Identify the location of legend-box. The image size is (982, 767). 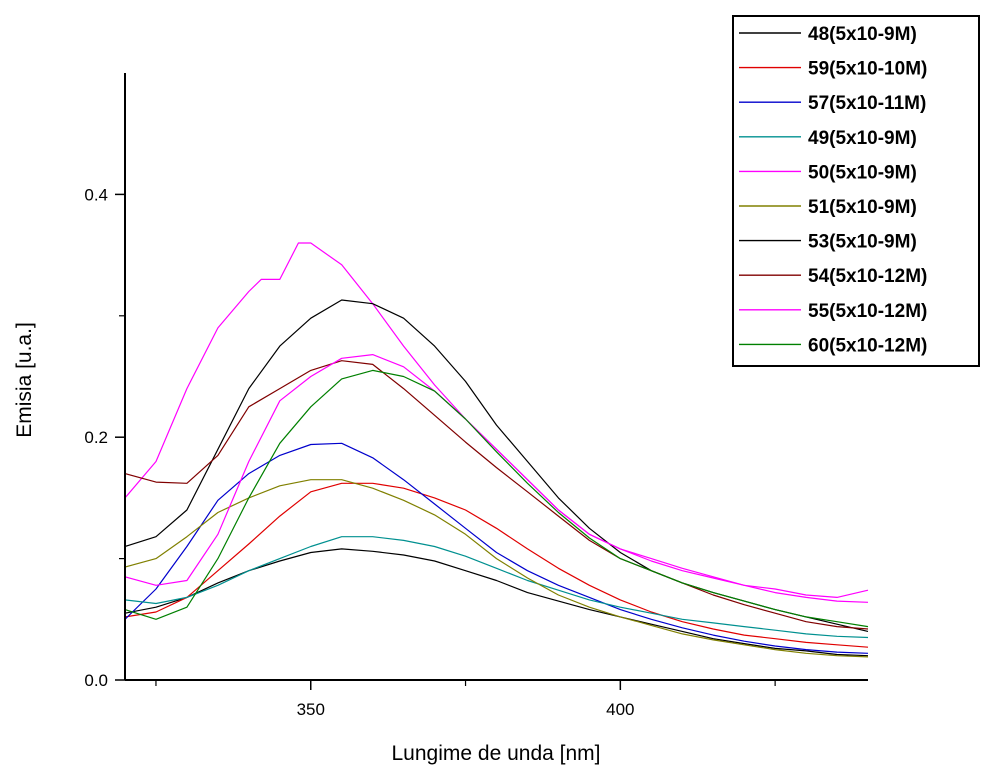
(856, 191).